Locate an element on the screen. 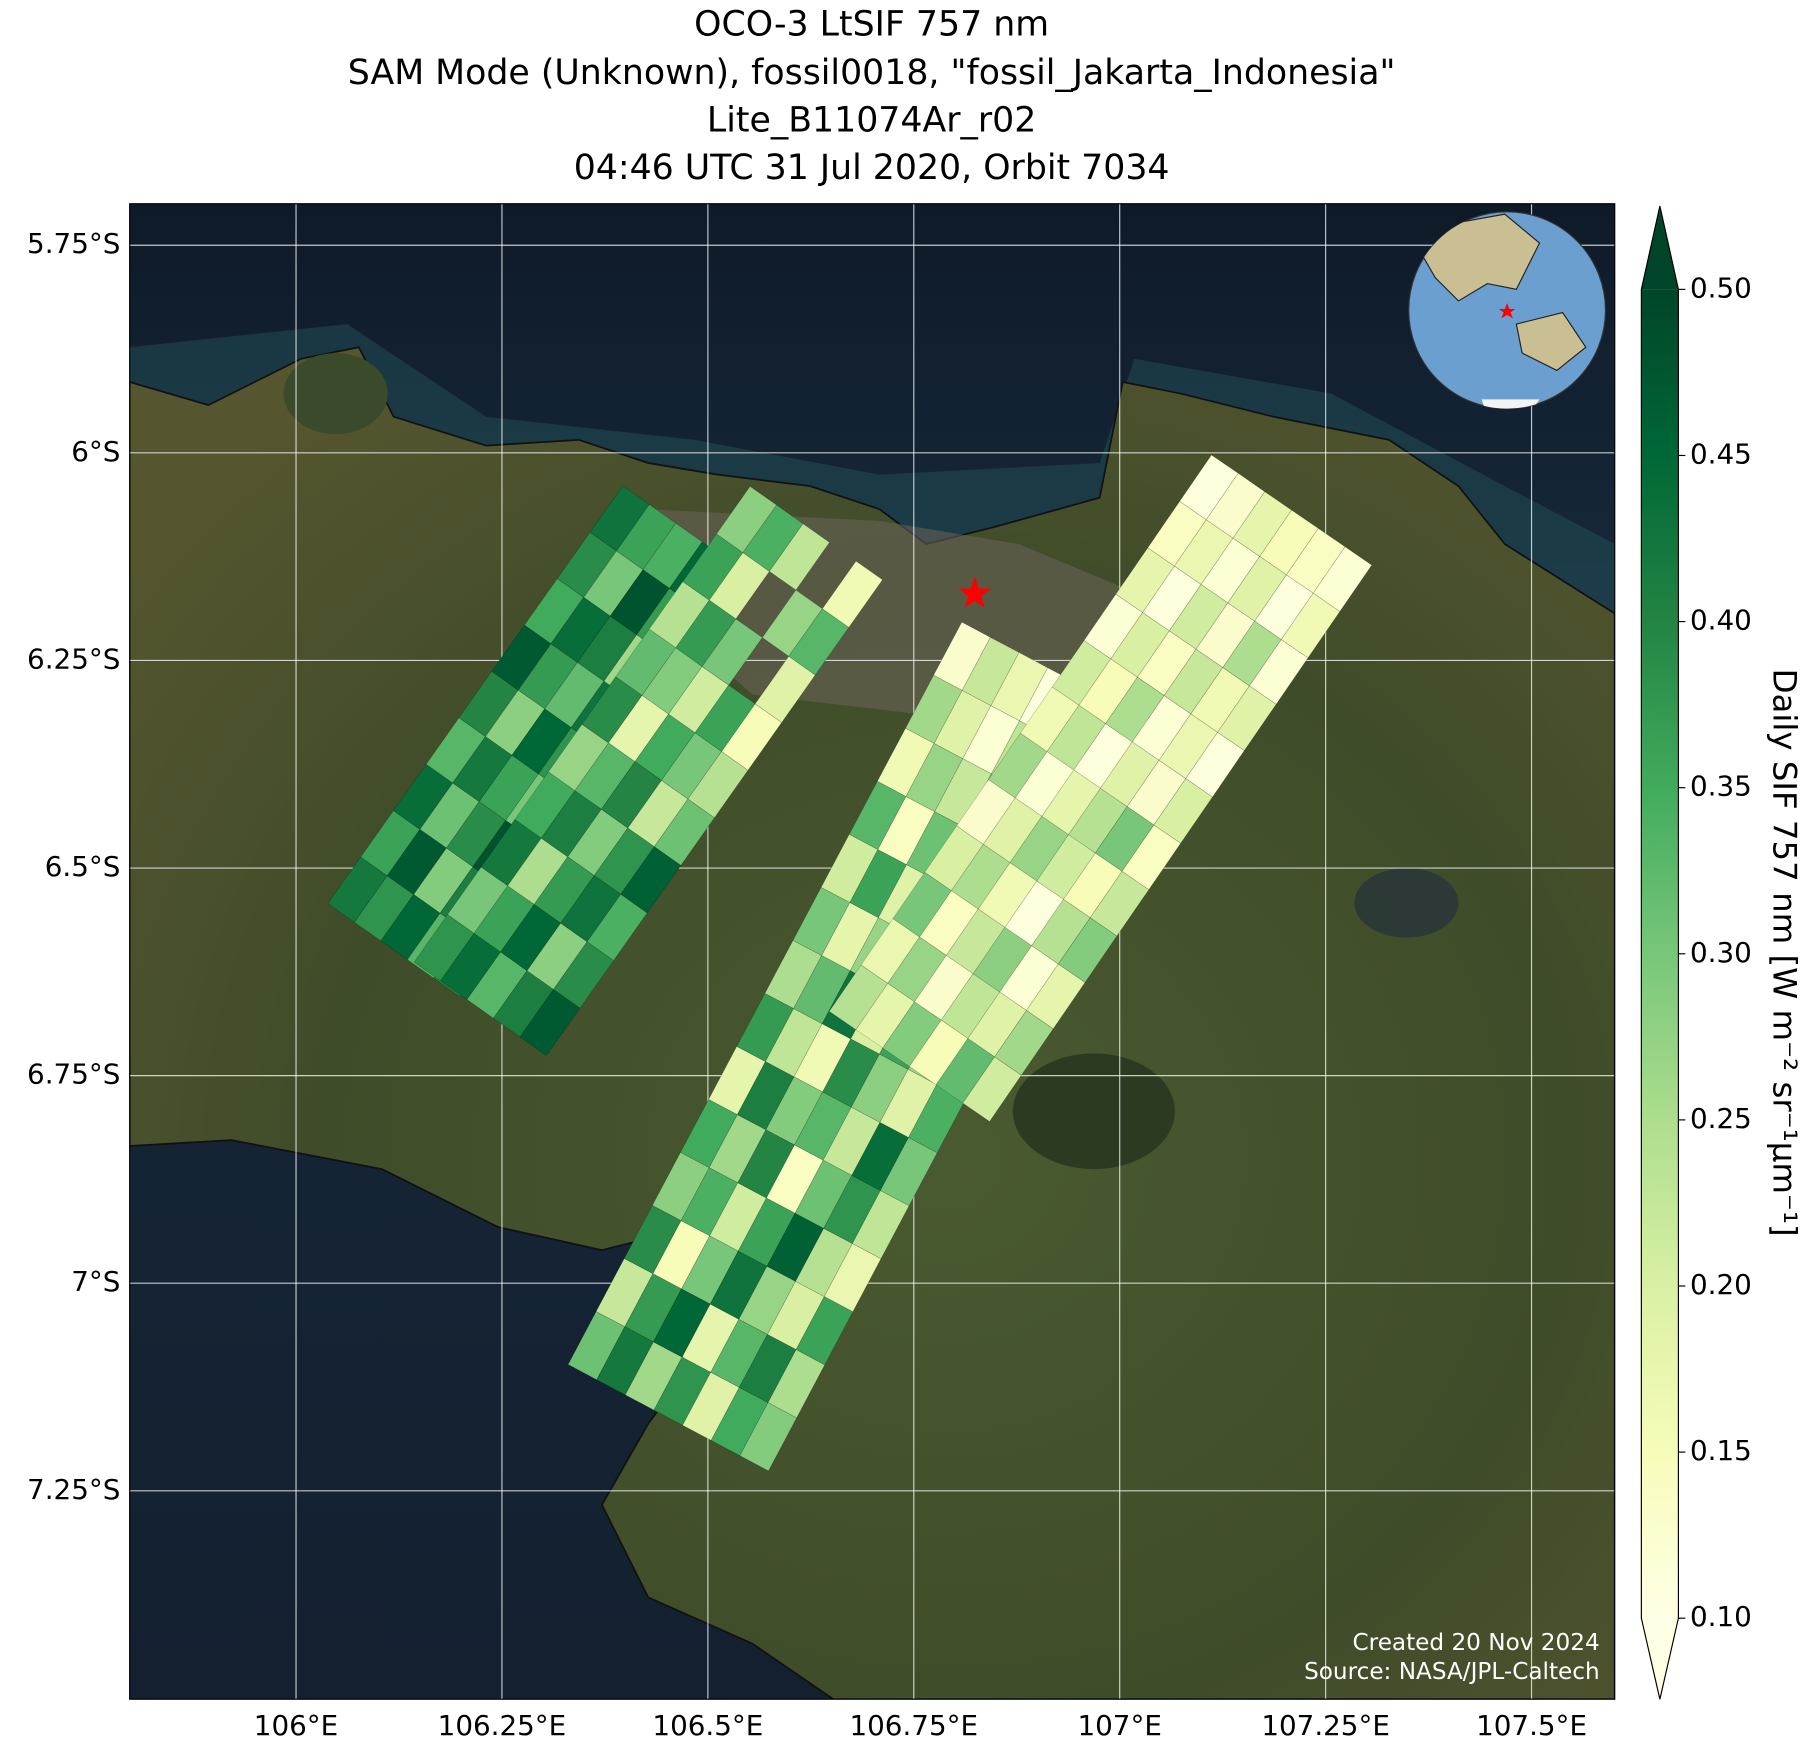 The width and height of the screenshot is (1815, 1749). x-tick-label: 107°E is located at coordinates (1119, 1725).